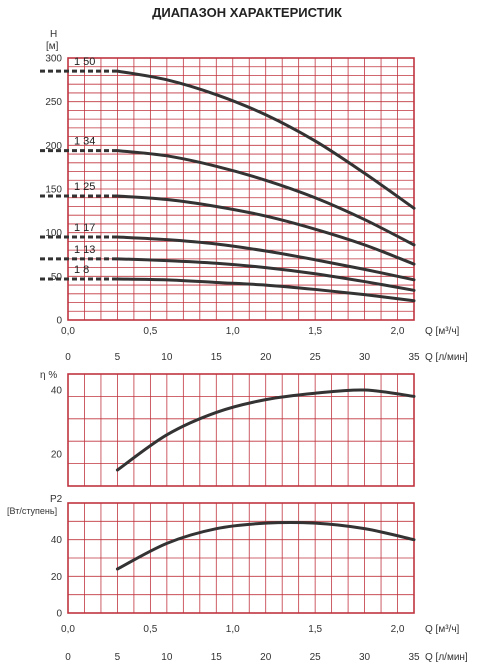 This screenshot has width=495, height=667. What do you see at coordinates (242, 357) in the screenshot?
I see `head-xticks-lmin: 0 5 10 15 20 25 30 35` at bounding box center [242, 357].